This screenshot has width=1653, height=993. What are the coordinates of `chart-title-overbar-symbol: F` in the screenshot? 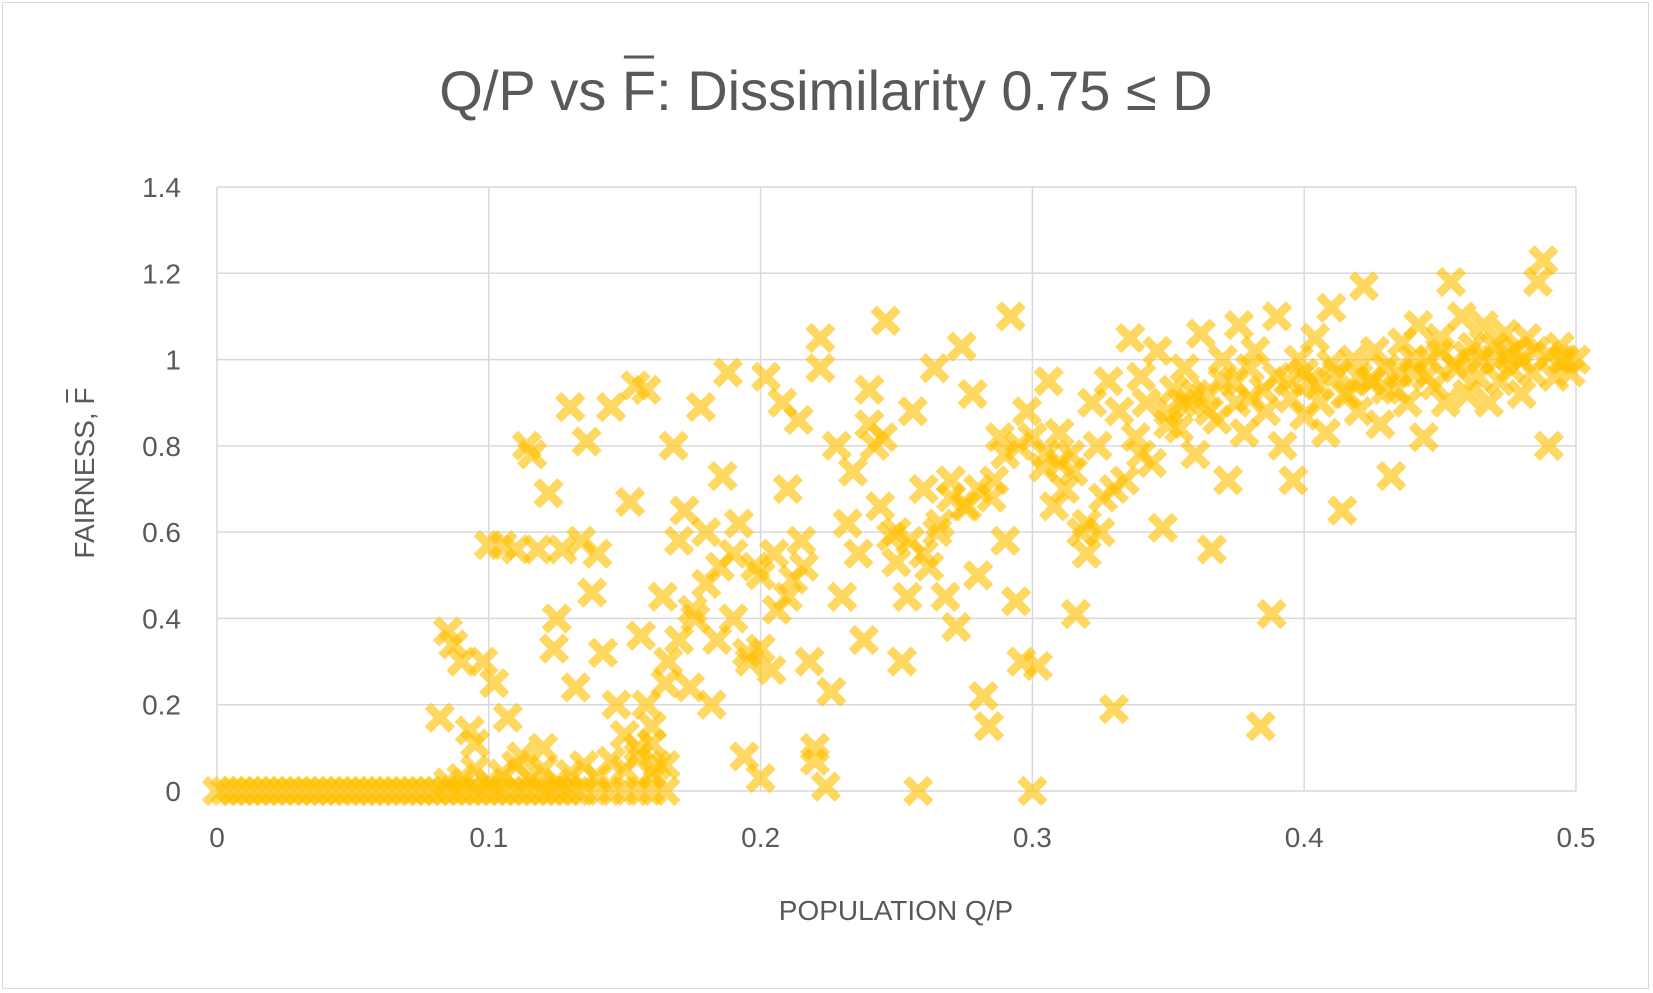 It's located at (639, 90).